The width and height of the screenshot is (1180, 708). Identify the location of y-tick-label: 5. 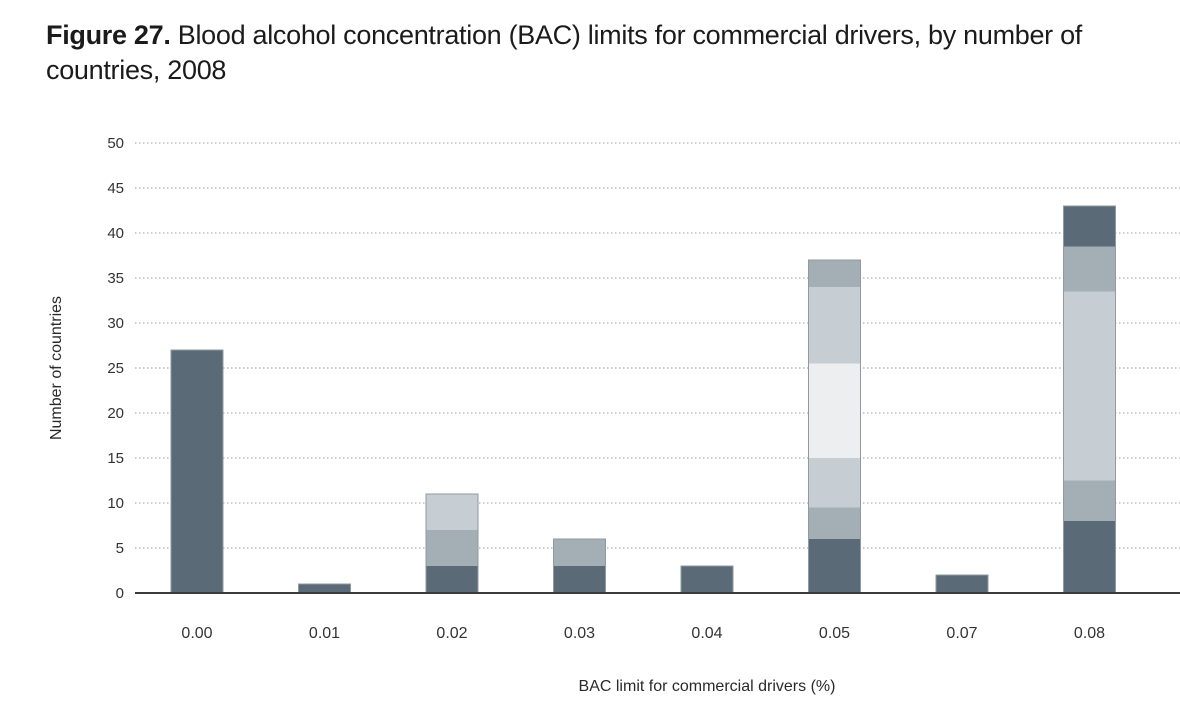
(120, 548).